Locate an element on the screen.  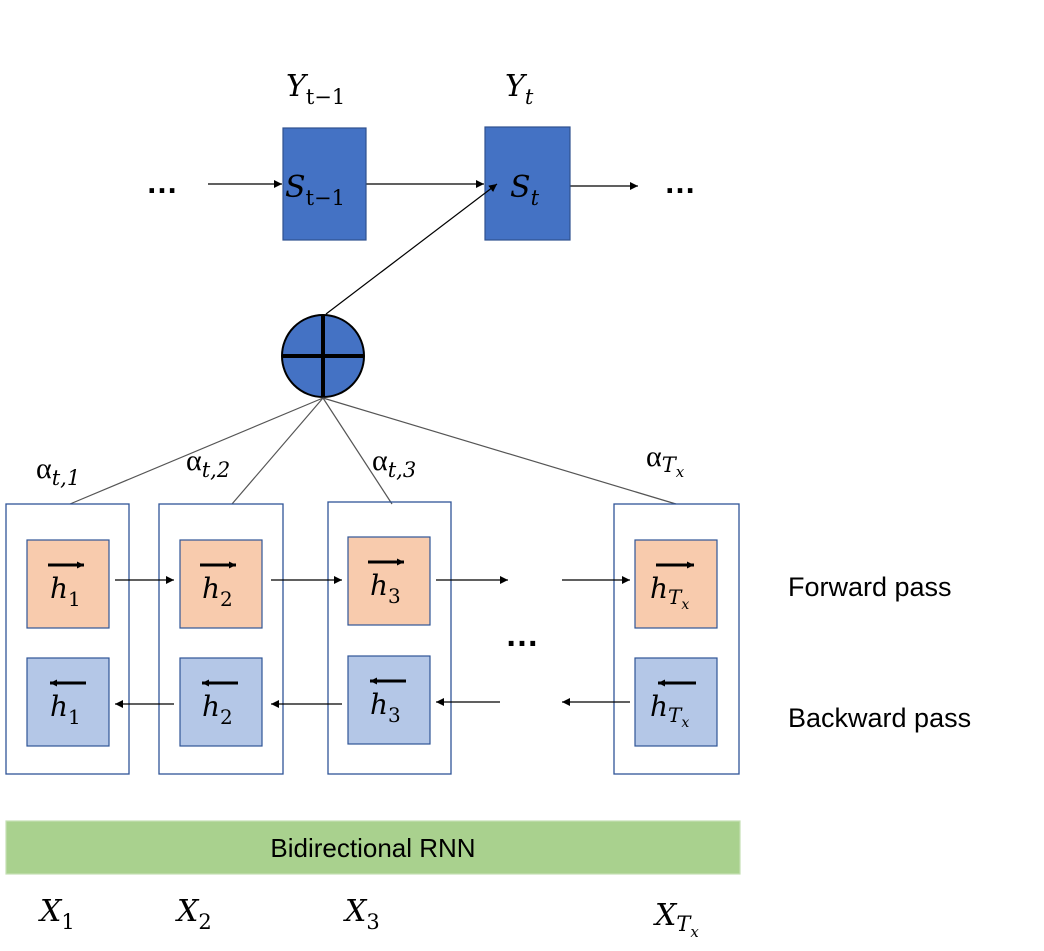
decoder-state-s-t is located at coordinates (527, 183).